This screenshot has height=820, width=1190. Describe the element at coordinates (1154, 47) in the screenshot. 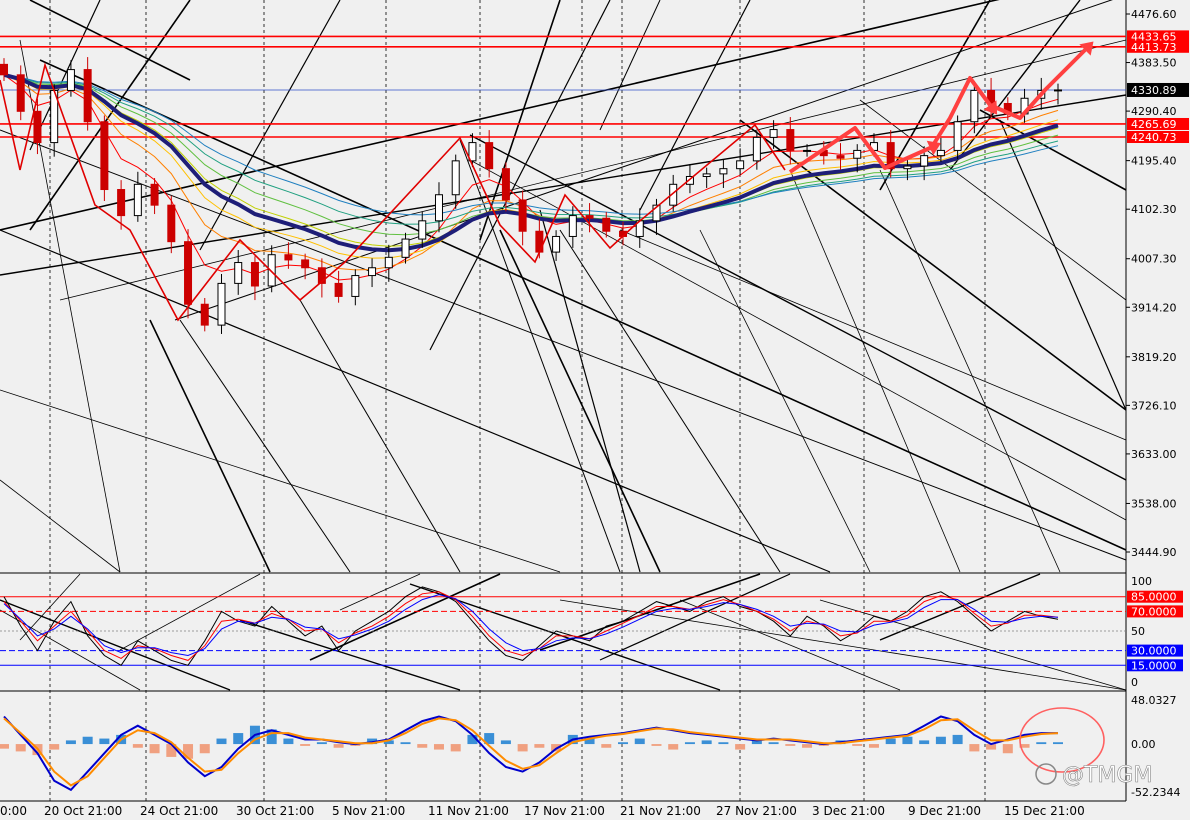

I see `level-tag-label: 4413.73` at that location.